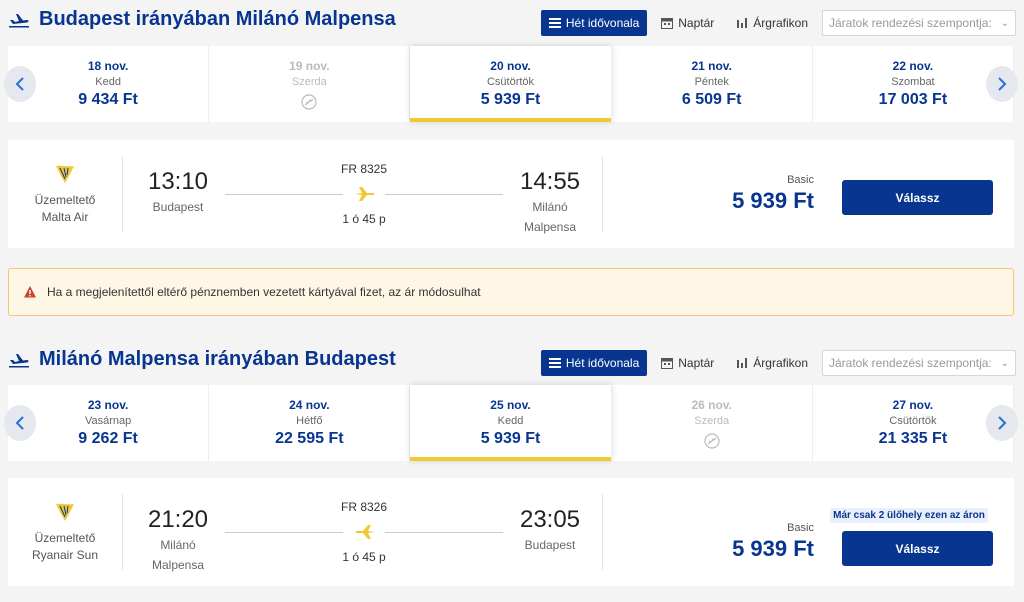 The width and height of the screenshot is (1024, 602). Describe the element at coordinates (773, 548) in the screenshot. I see `fare-price: 5 939 Ft` at that location.